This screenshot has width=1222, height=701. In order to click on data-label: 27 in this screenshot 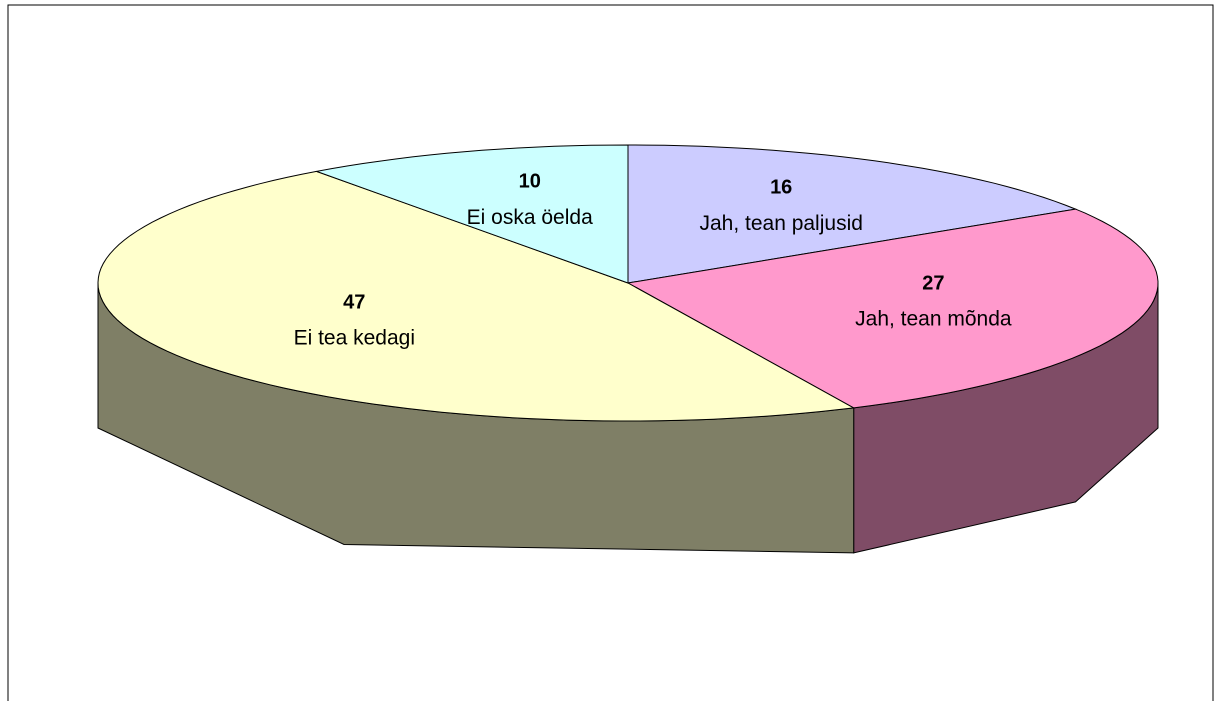, I will do `click(933, 283)`.